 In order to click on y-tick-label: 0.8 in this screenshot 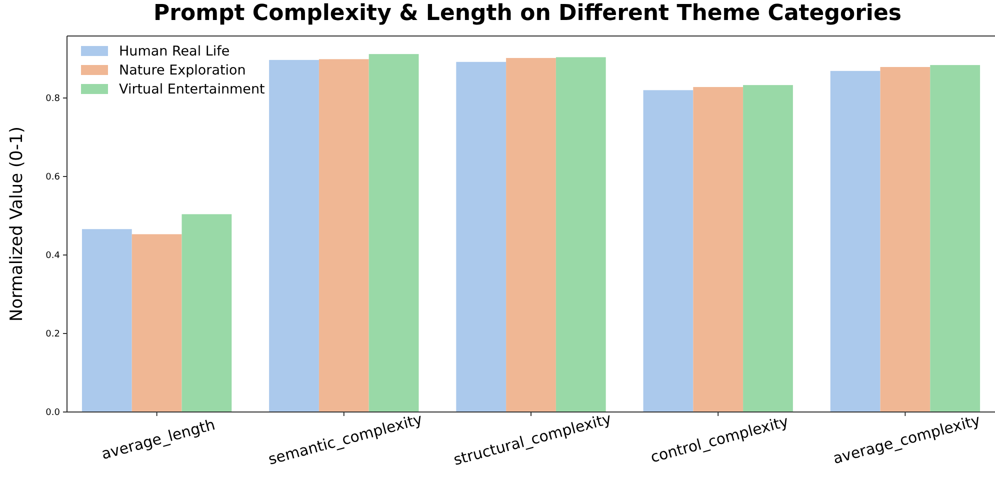, I will do `click(53, 99)`.